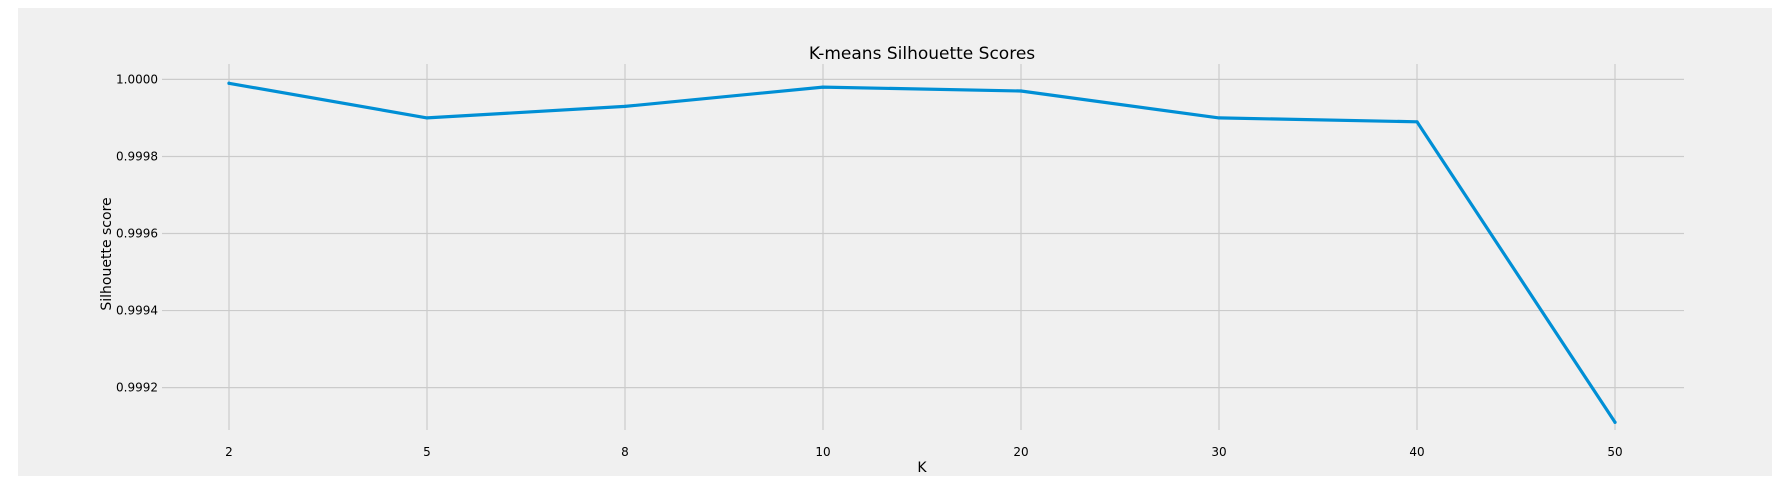  What do you see at coordinates (137, 79) in the screenshot?
I see `y-tick-label: 1.0000` at bounding box center [137, 79].